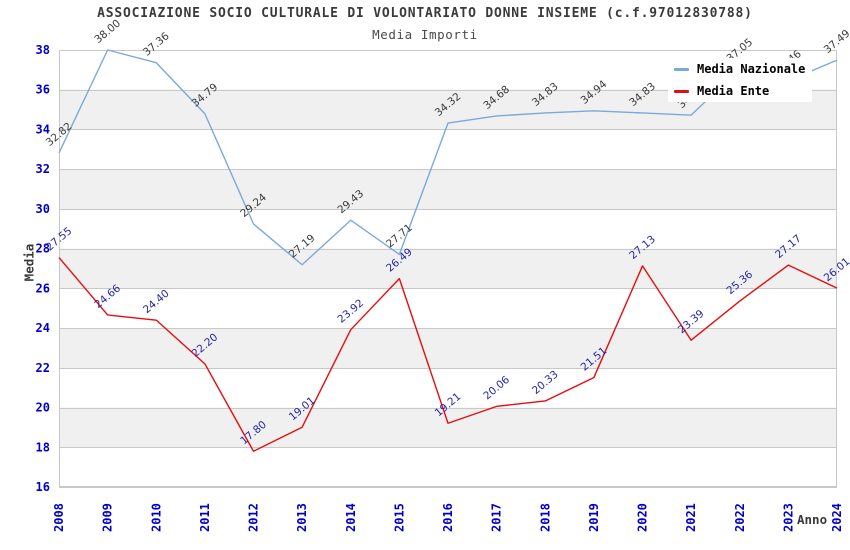 This screenshot has height=550, width=850. I want to click on y-tick-label: 30, so click(43, 209).